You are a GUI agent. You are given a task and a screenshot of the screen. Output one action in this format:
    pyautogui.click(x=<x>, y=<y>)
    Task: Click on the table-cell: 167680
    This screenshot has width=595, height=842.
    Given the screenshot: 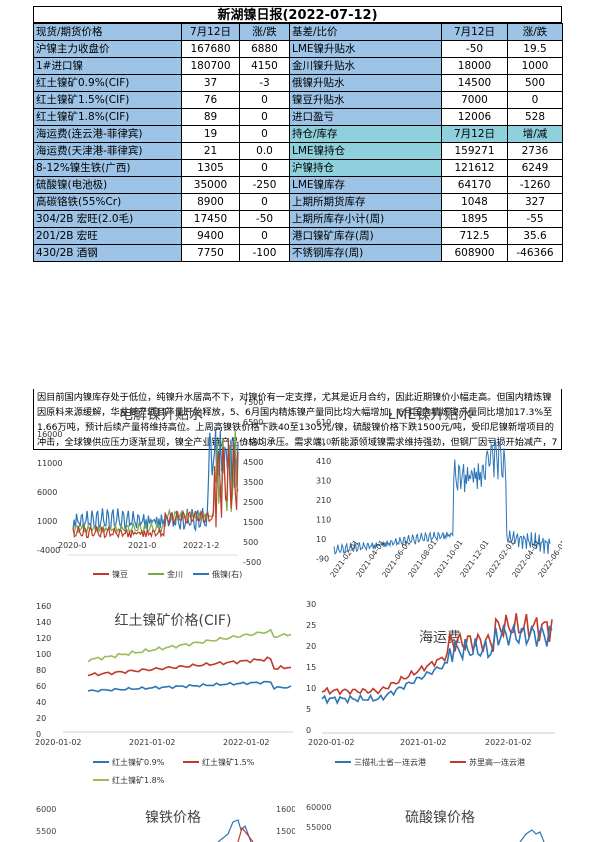 What is the action you would take?
    pyautogui.click(x=210, y=49)
    